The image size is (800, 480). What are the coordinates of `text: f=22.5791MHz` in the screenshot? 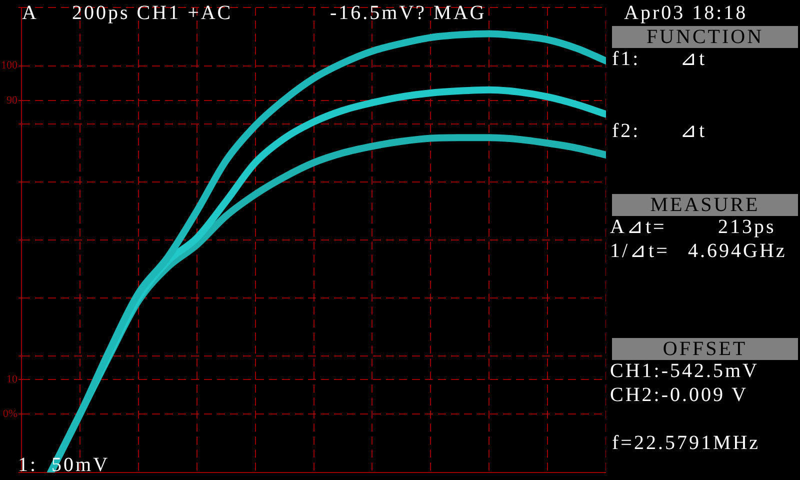 It's located at (686, 443).